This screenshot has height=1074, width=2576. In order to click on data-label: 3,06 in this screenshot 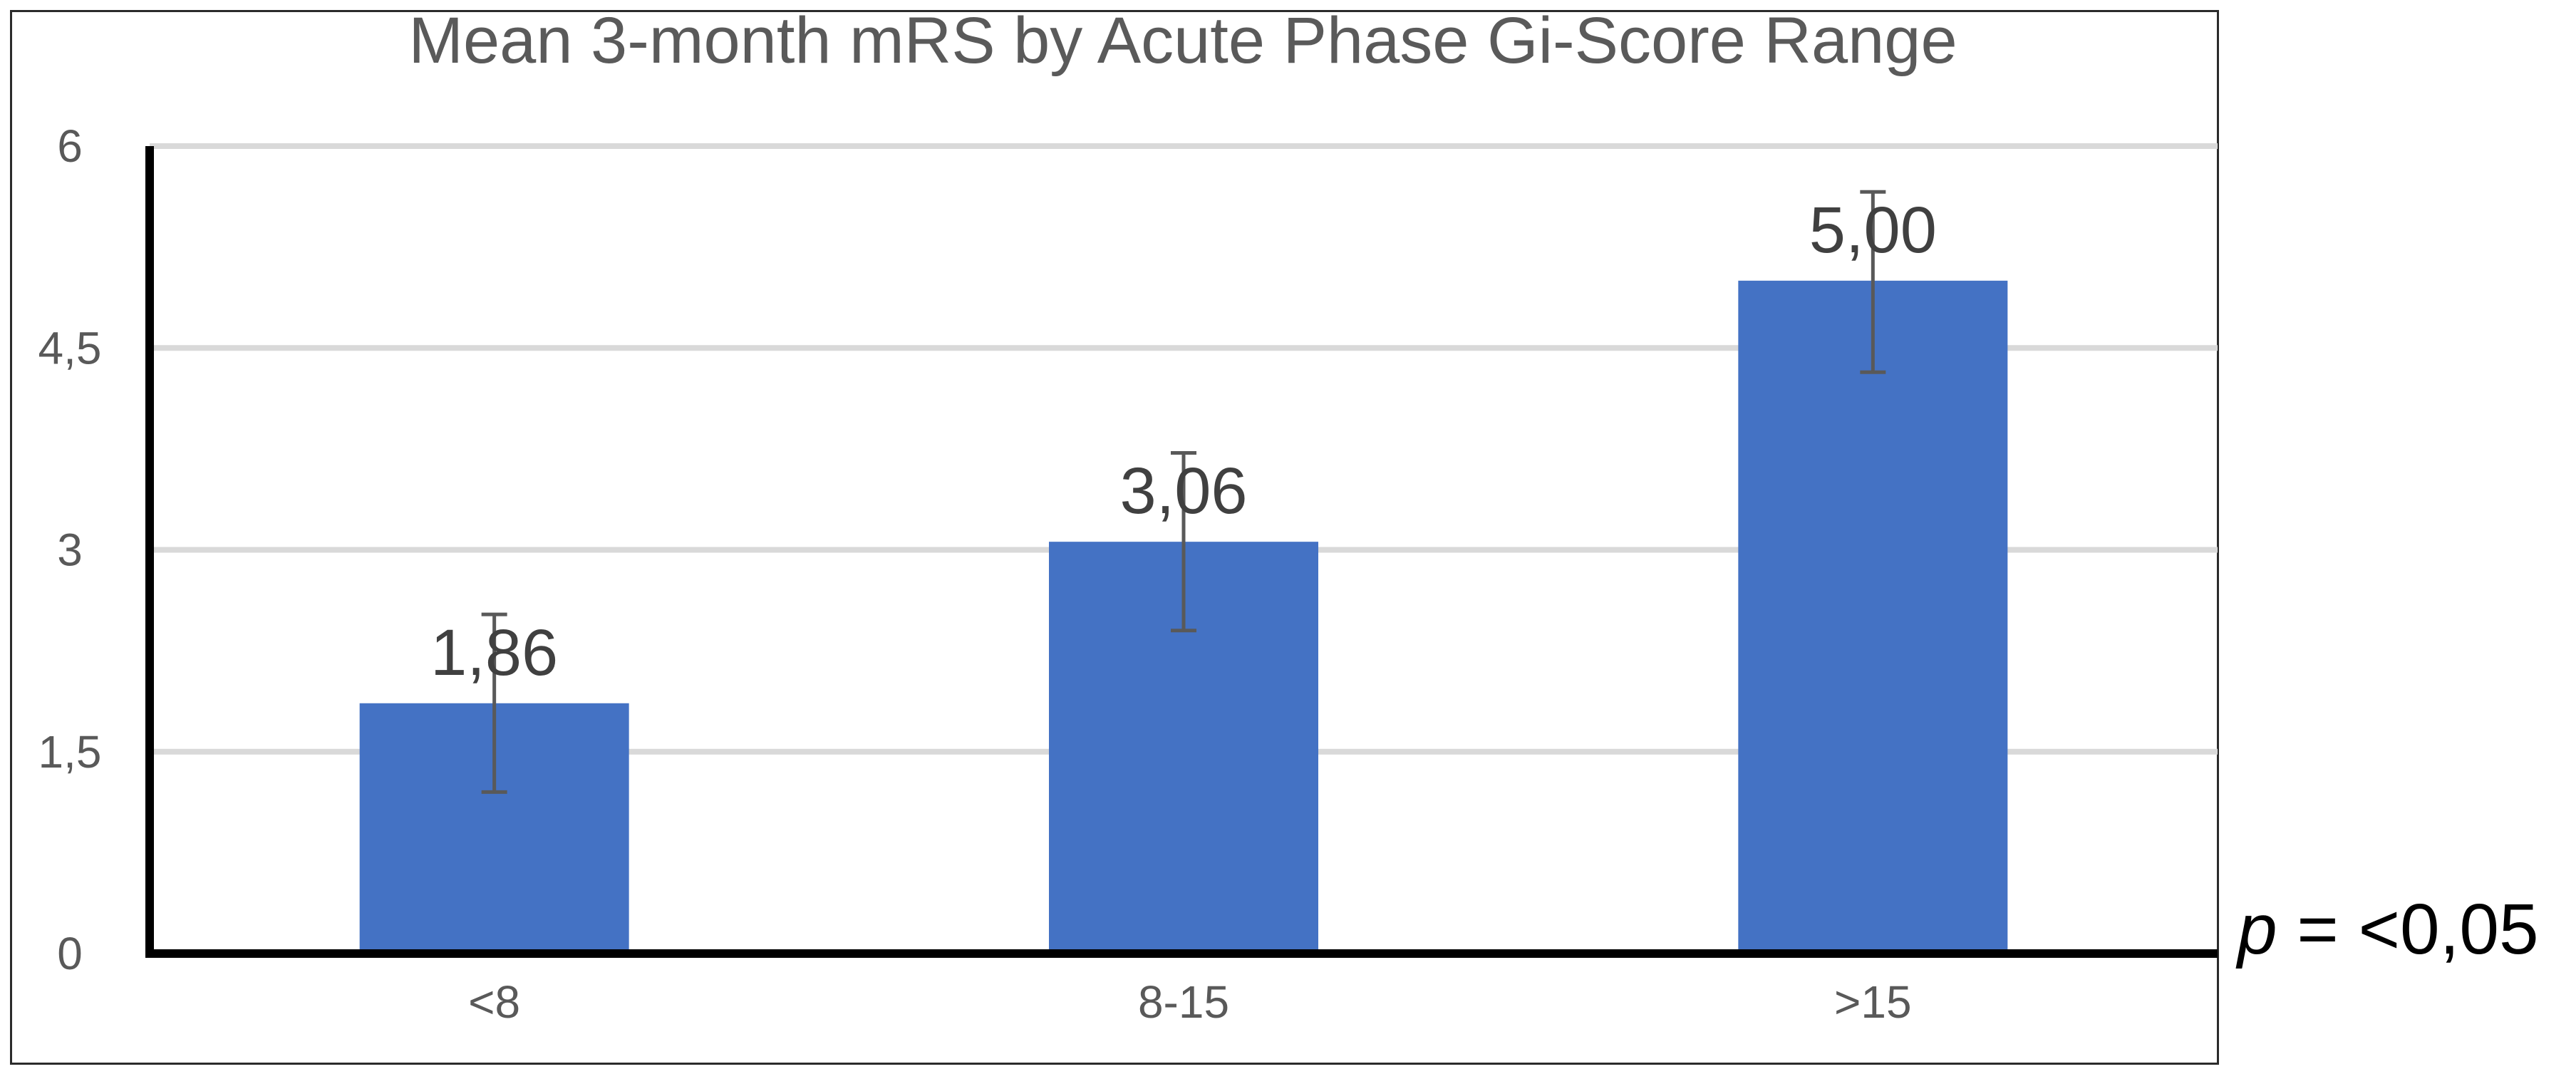, I will do `click(1183, 491)`.